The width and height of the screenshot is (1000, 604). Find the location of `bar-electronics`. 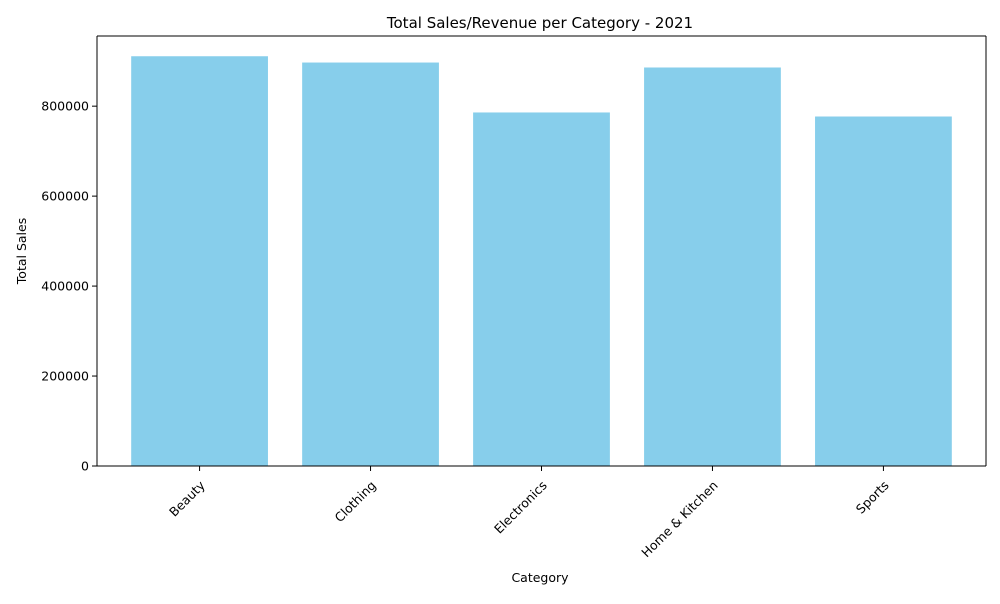

bar-electronics is located at coordinates (541, 289).